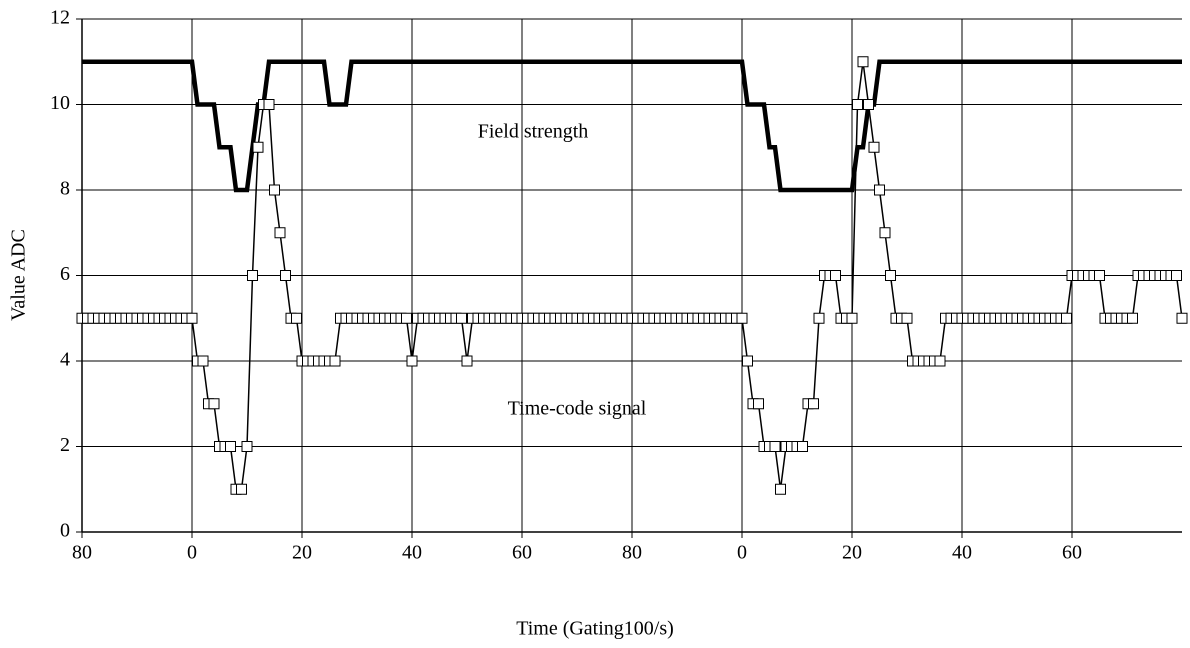 Image resolution: width=1190 pixels, height=648 pixels. Describe the element at coordinates (595, 629) in the screenshot. I see `x-axis-title: Time (Gating100/s)` at that location.